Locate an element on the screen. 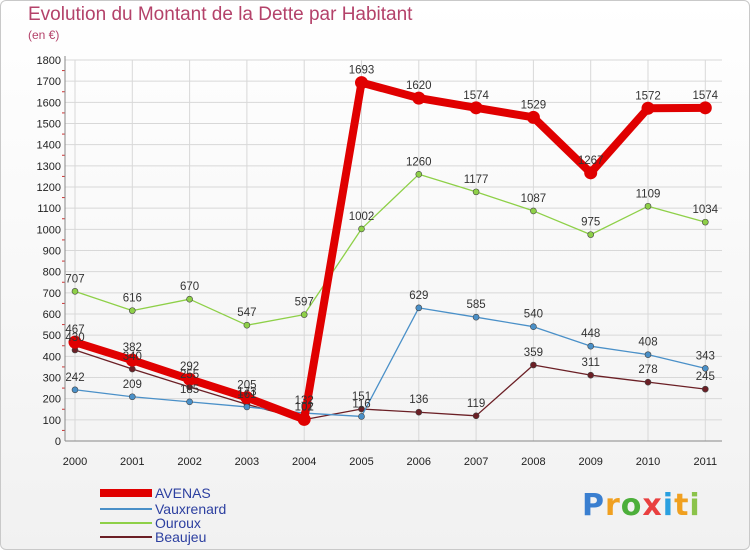  proxiti-logo: Proxiti is located at coordinates (641, 505).